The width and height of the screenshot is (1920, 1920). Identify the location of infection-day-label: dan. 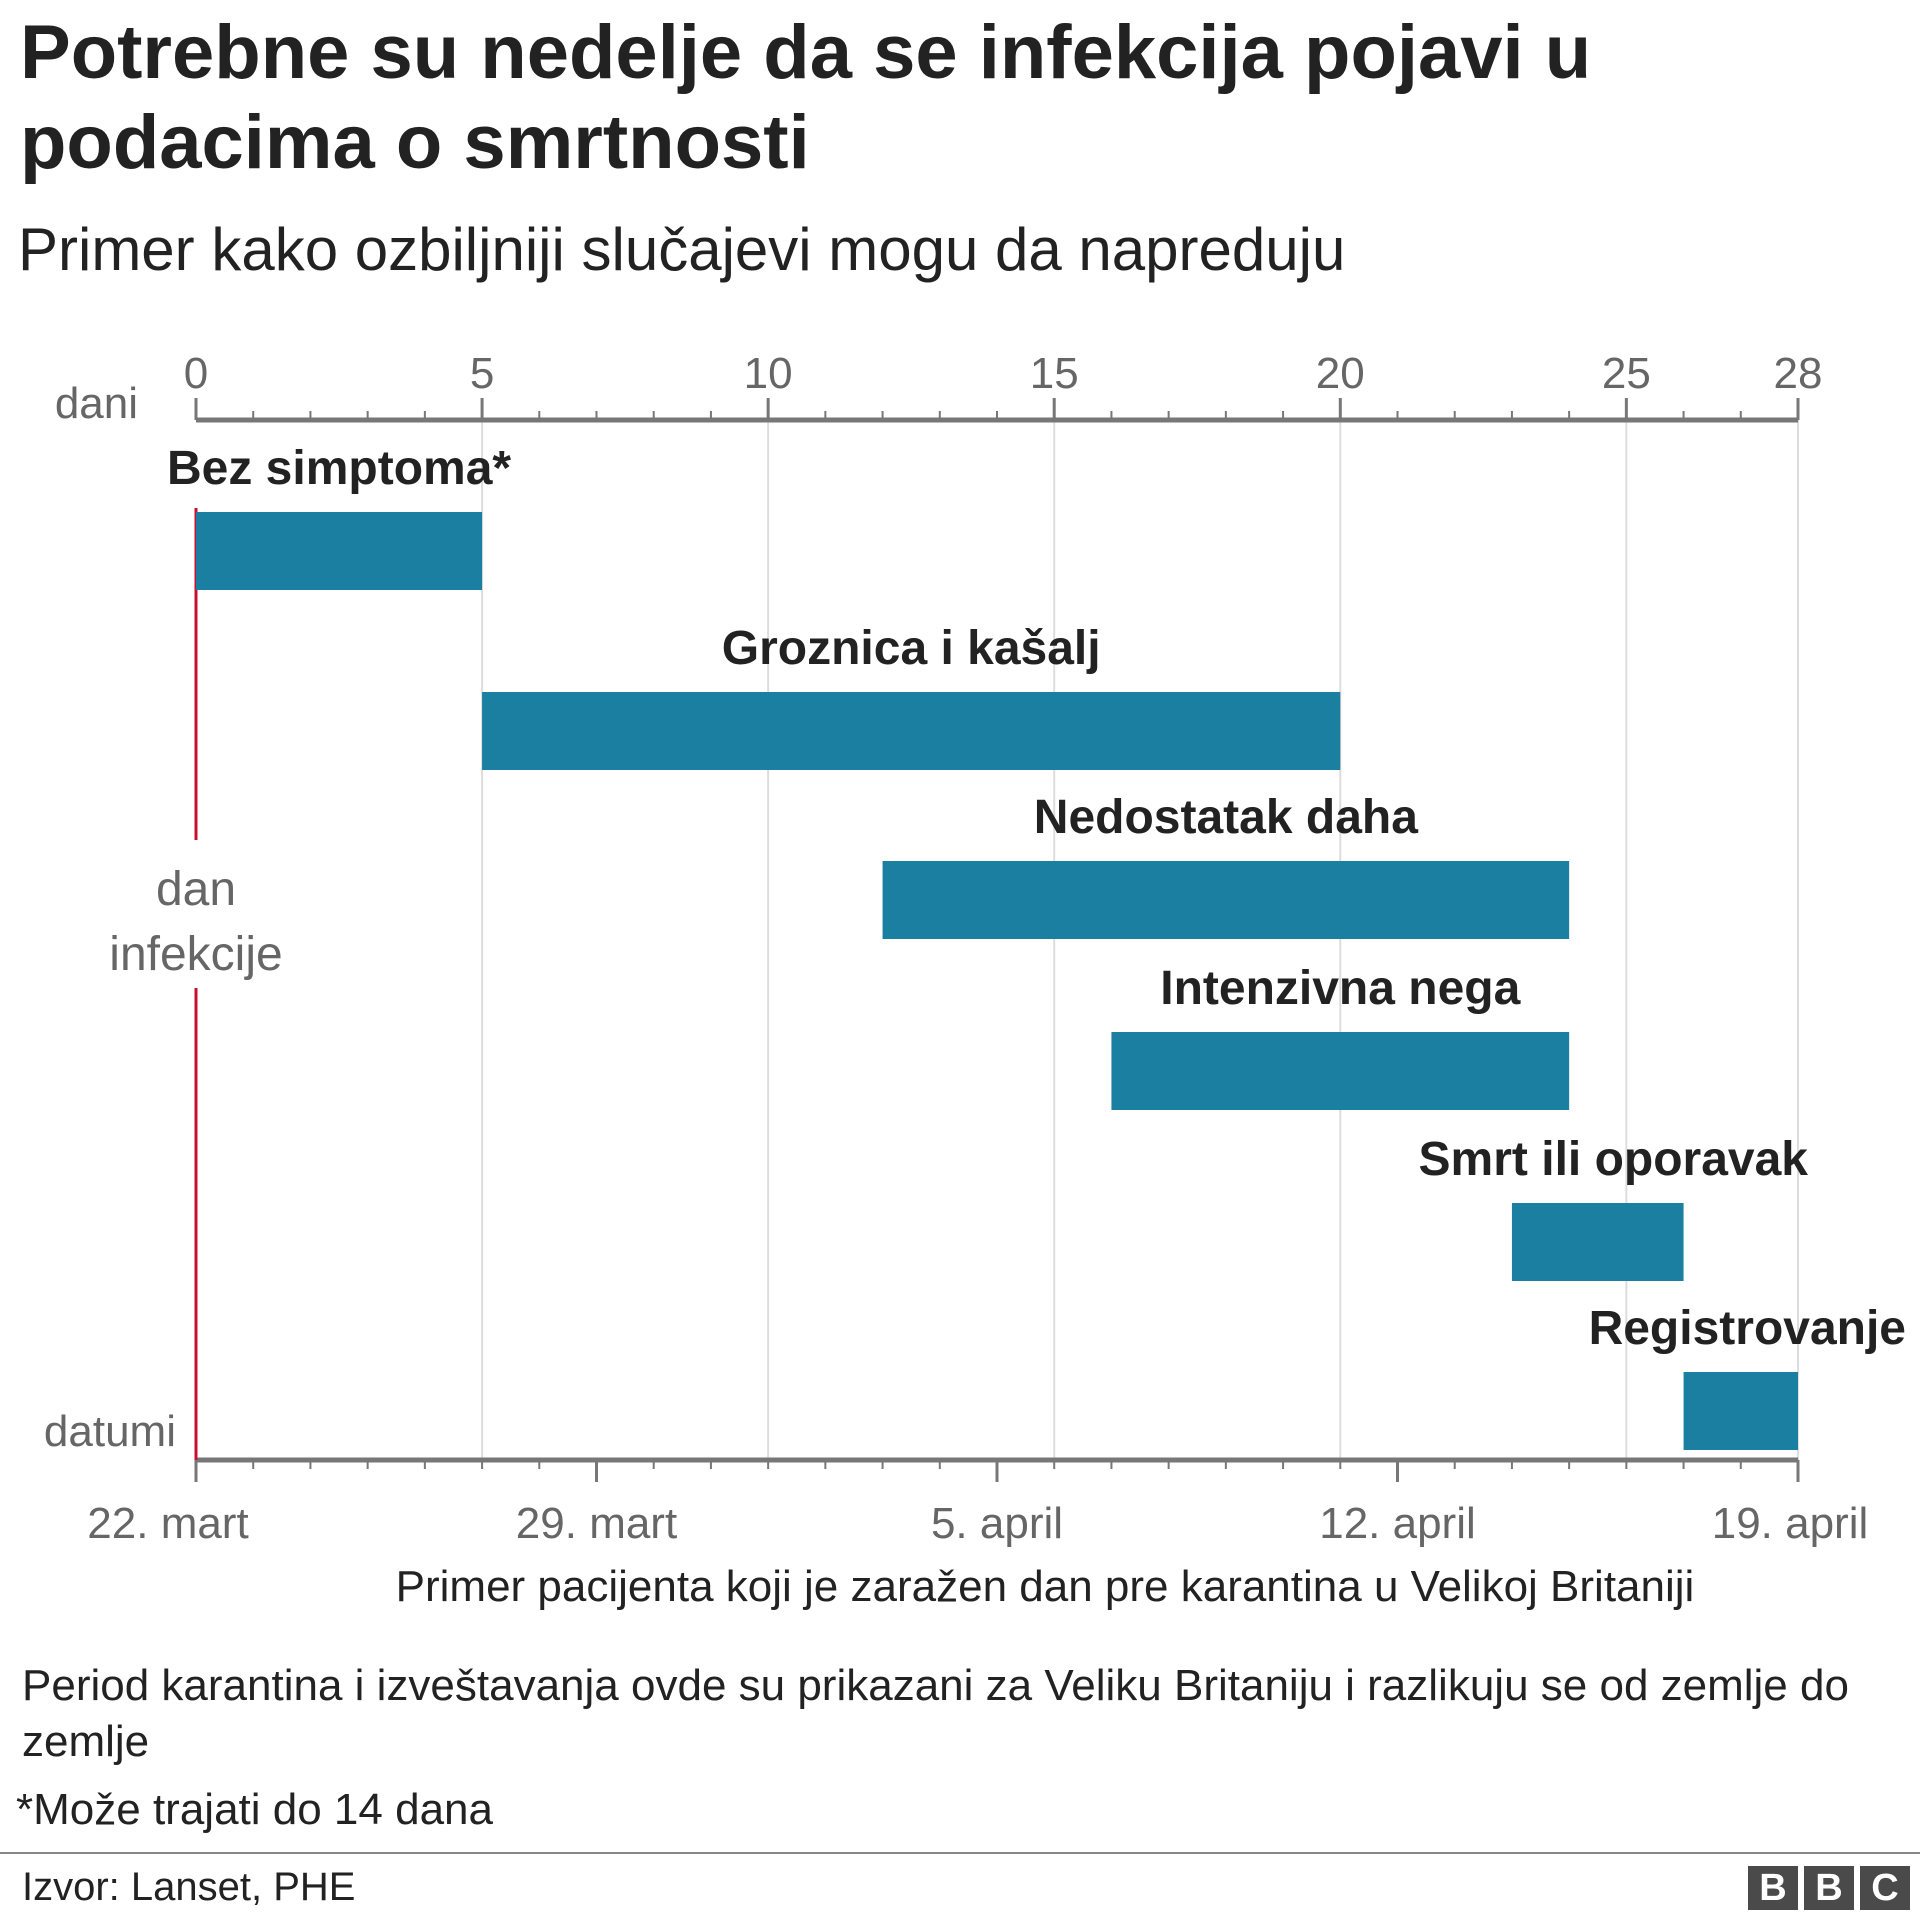
(196, 889).